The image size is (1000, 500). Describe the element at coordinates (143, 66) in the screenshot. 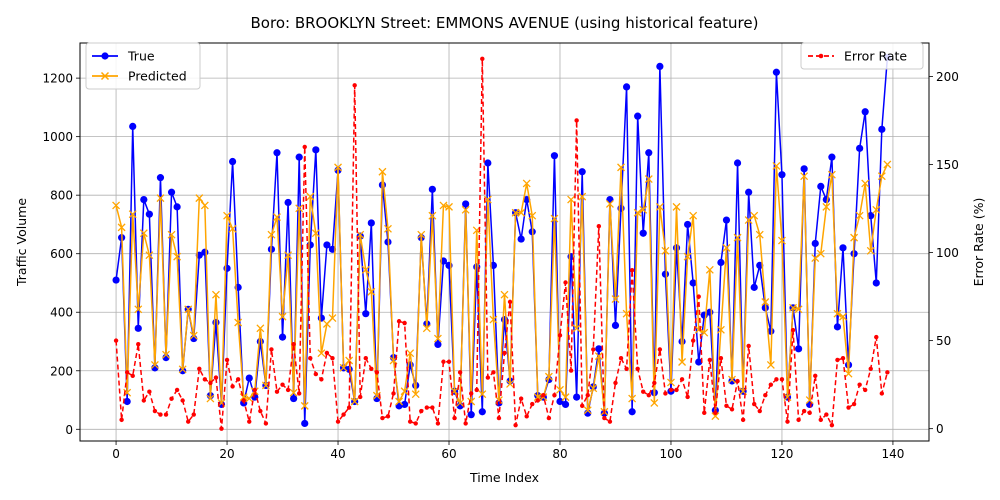

I see `legend-left: True Predicted` at that location.